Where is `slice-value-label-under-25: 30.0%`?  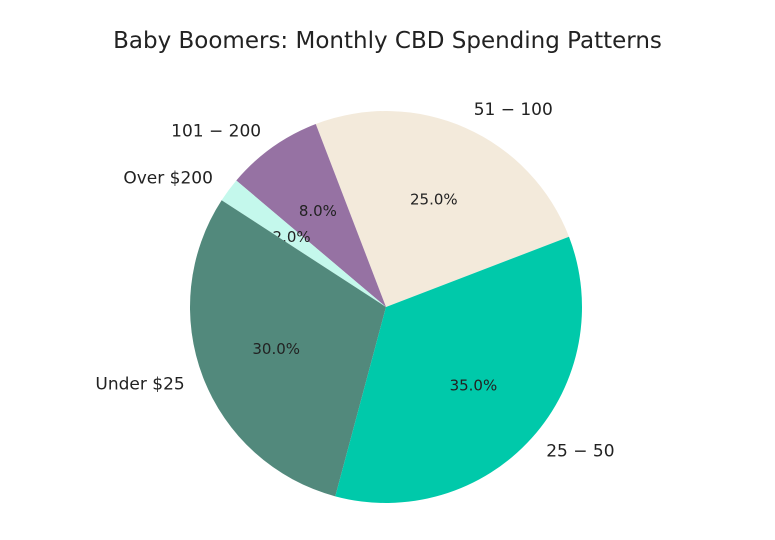 slice-value-label-under-25: 30.0% is located at coordinates (276, 349).